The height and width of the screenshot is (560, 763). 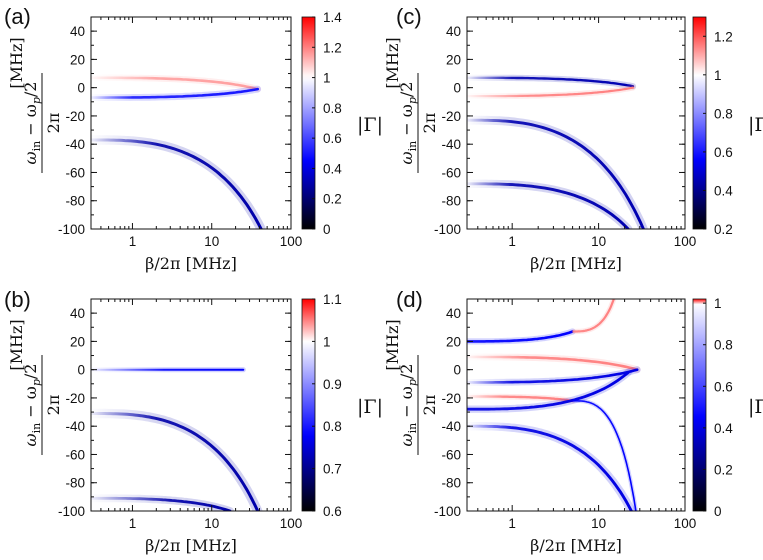 What do you see at coordinates (30, 157) in the screenshot?
I see `y-label-part: ω` at bounding box center [30, 157].